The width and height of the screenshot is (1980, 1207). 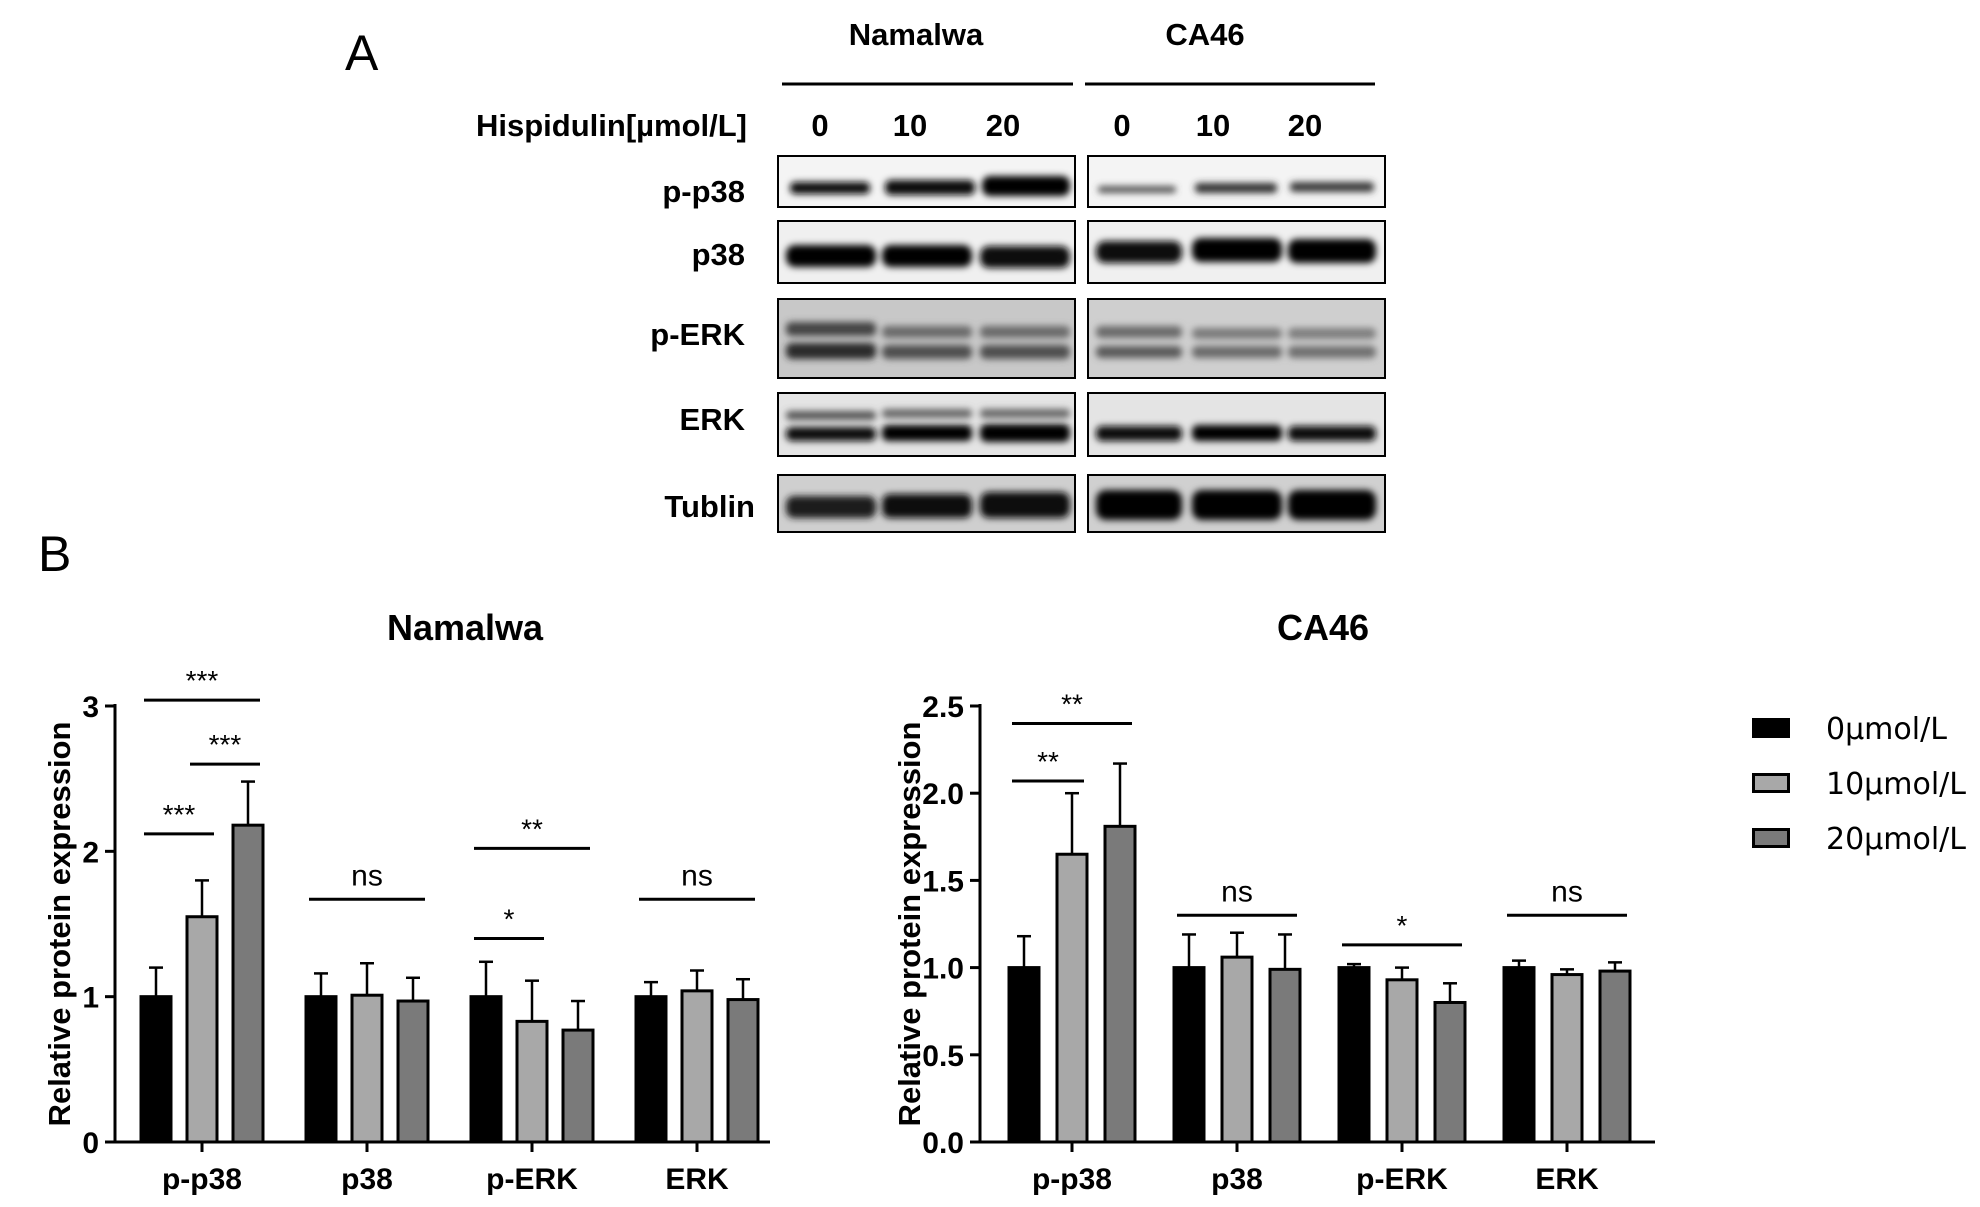 What do you see at coordinates (1323, 627) in the screenshot?
I see `chart-title: CA46` at bounding box center [1323, 627].